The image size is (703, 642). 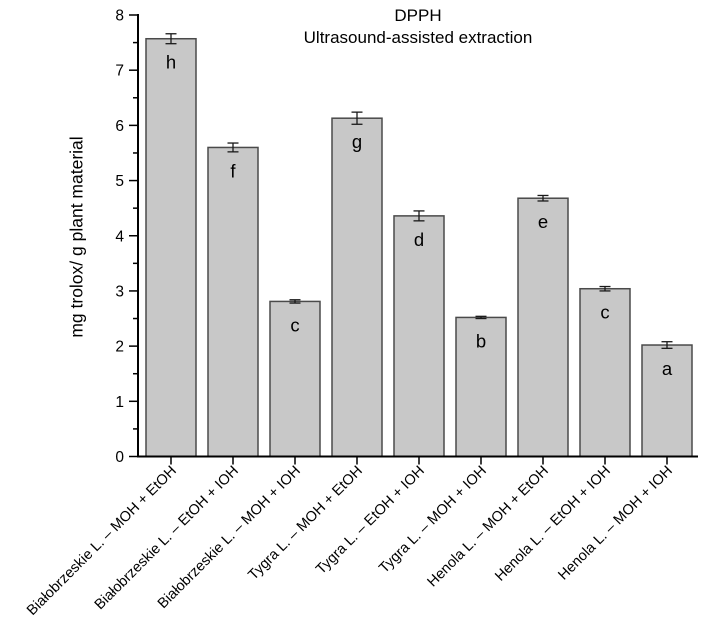 I want to click on y-axis-title: mg trolox/ g plant material, so click(x=76, y=237).